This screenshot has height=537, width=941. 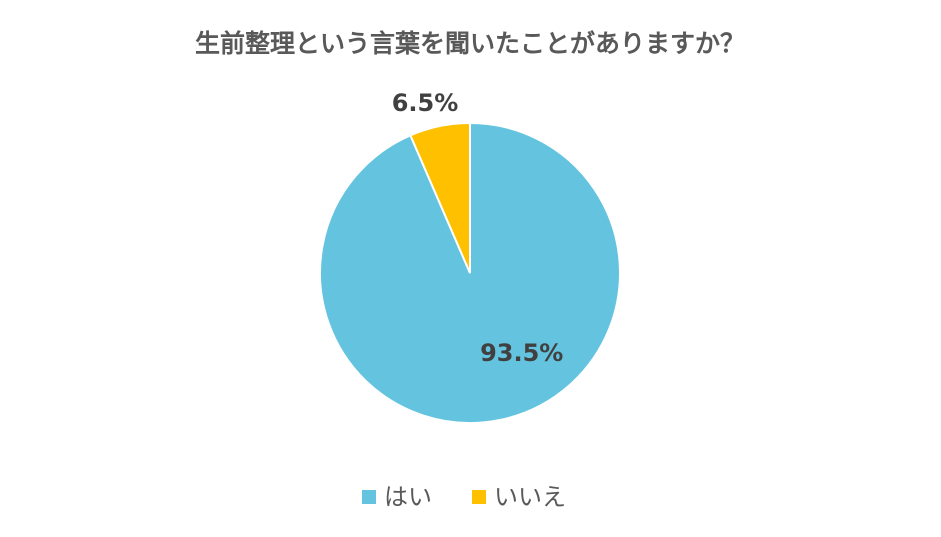 What do you see at coordinates (470, 43) in the screenshot?
I see `chart-title: 生前整理という言葉を聞いたことがありますか？` at bounding box center [470, 43].